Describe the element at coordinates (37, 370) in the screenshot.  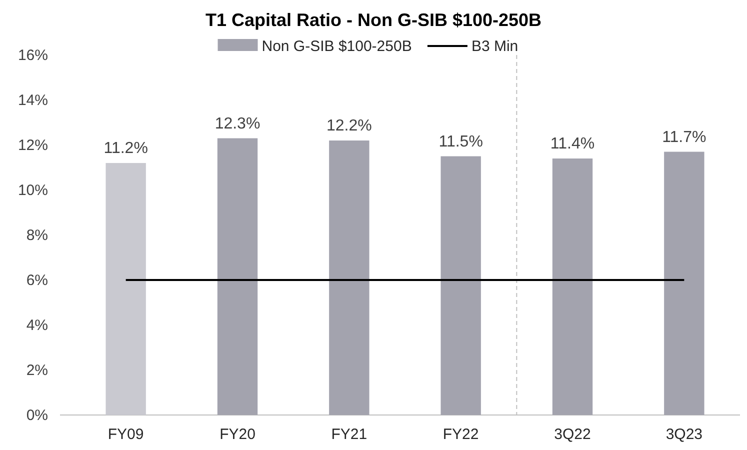
I see `y-tick-label: 2%` at that location.